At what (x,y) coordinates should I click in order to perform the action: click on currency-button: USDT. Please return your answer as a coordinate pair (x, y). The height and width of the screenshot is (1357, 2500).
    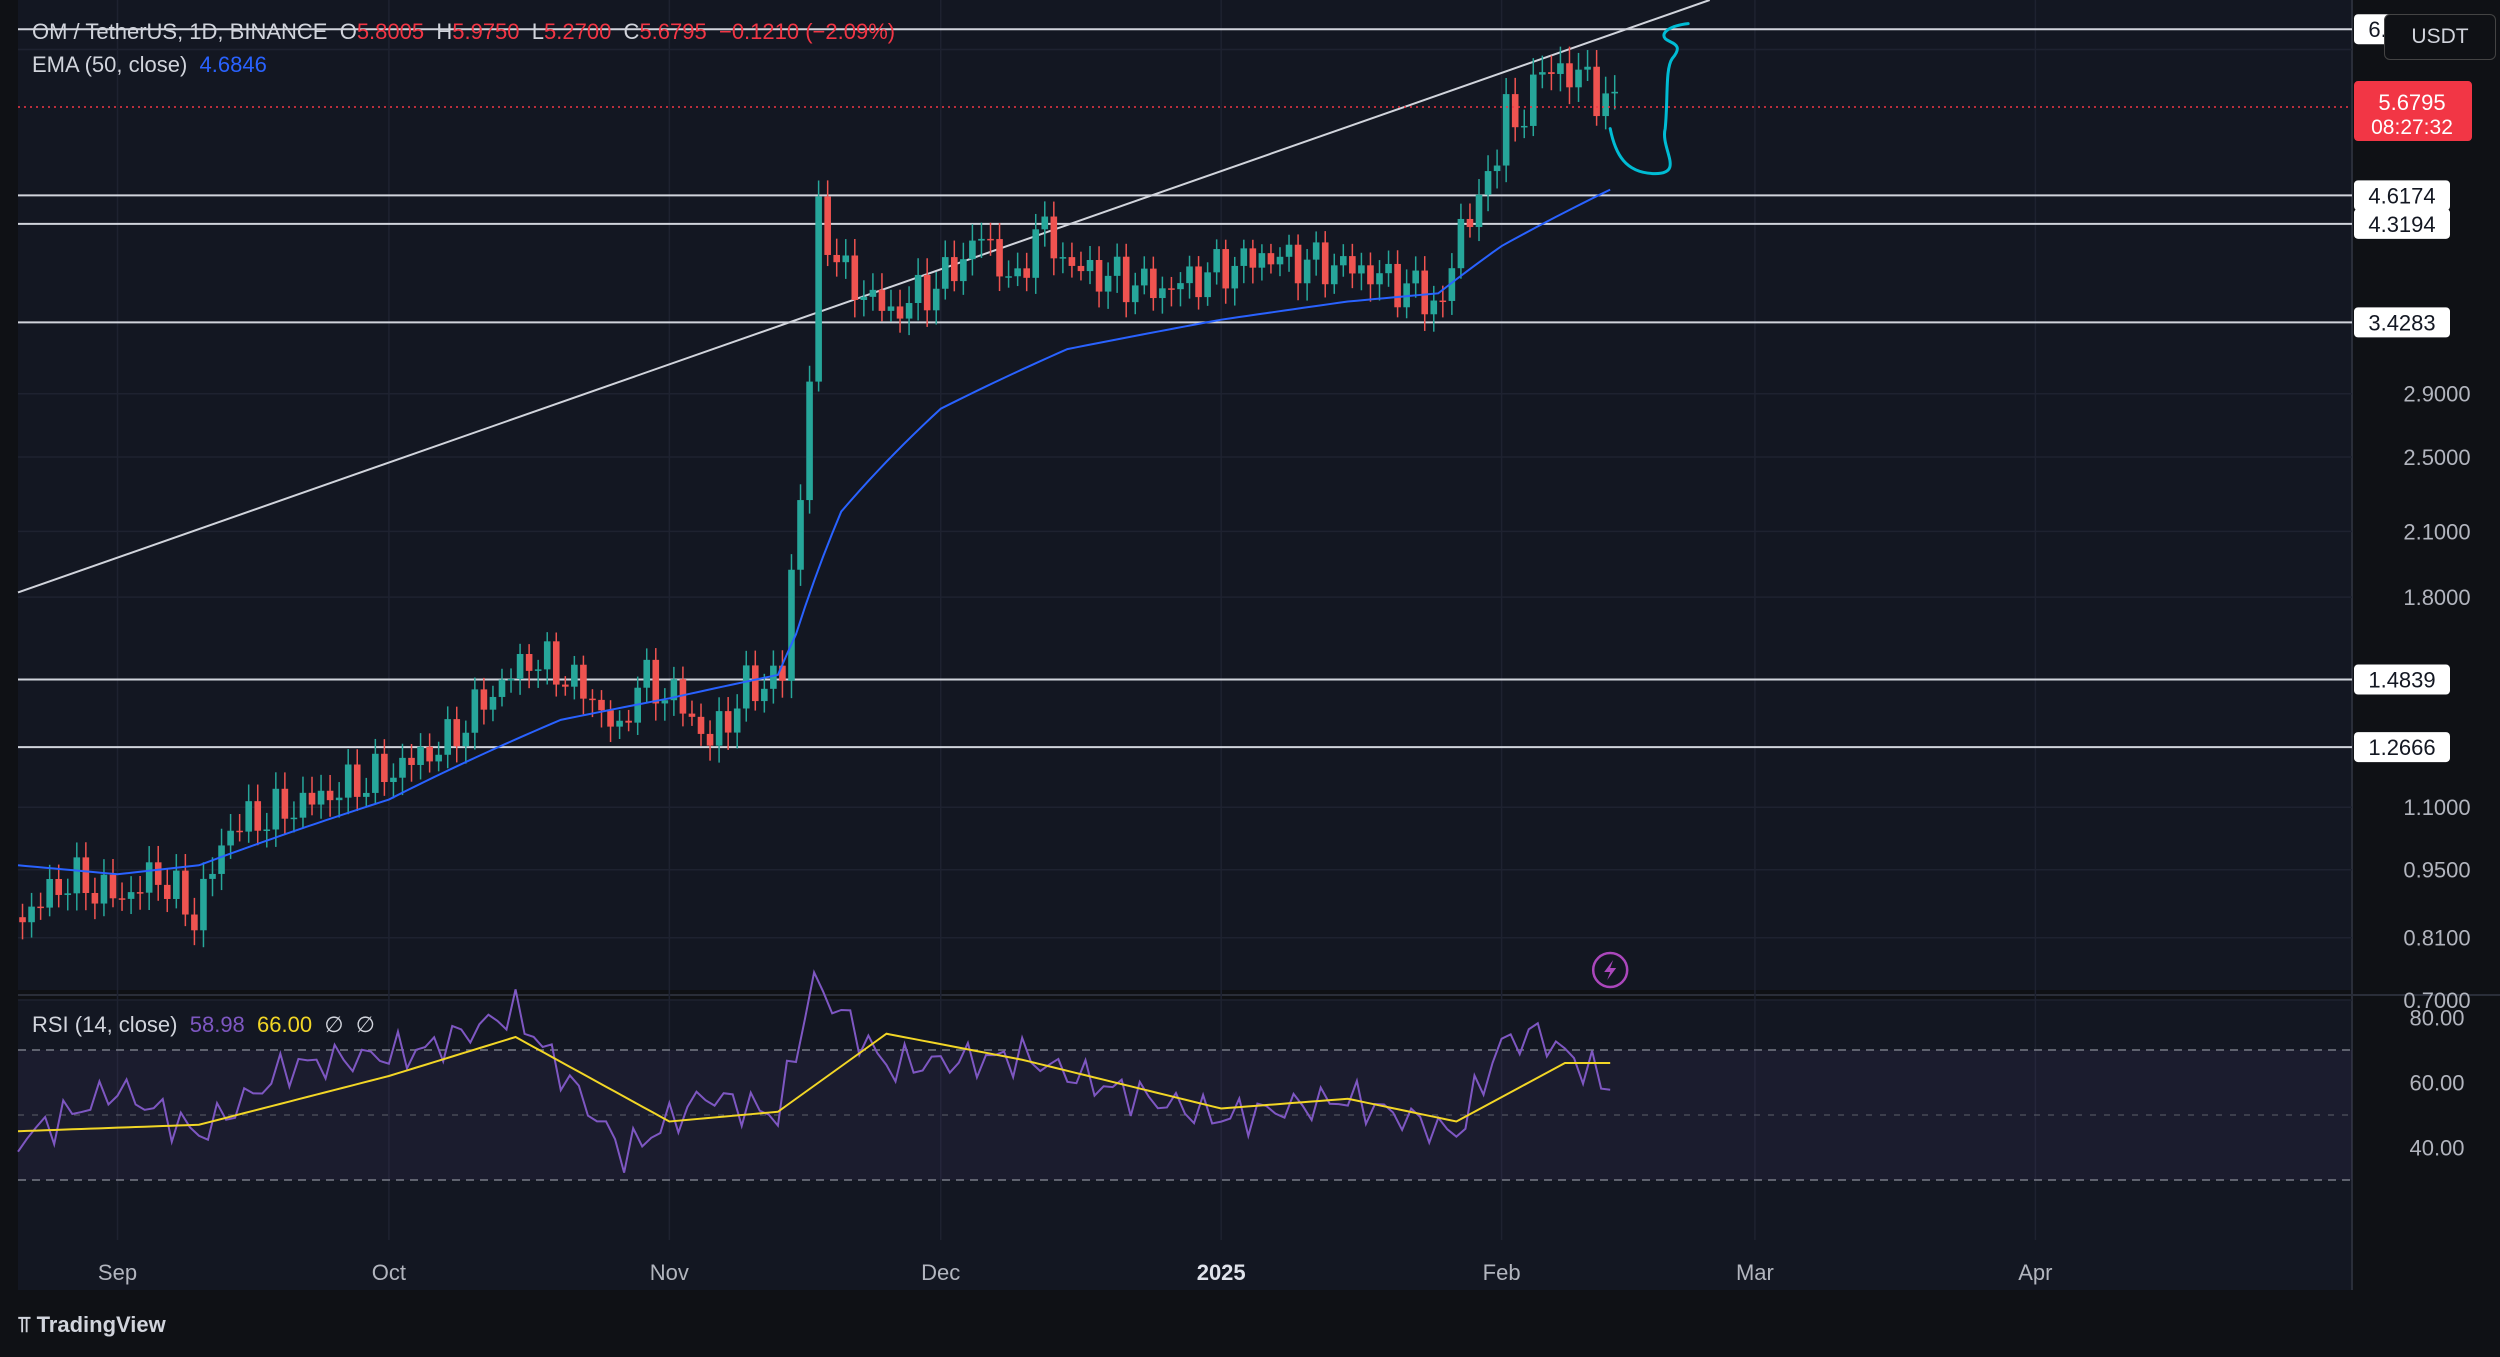
    Looking at the image, I should click on (2440, 37).